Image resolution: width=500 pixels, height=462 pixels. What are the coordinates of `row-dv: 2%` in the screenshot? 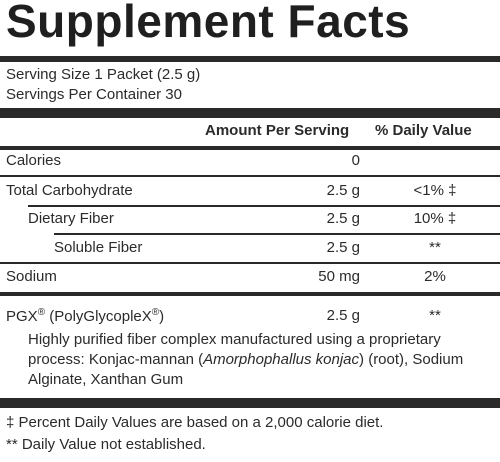 It's located at (435, 276).